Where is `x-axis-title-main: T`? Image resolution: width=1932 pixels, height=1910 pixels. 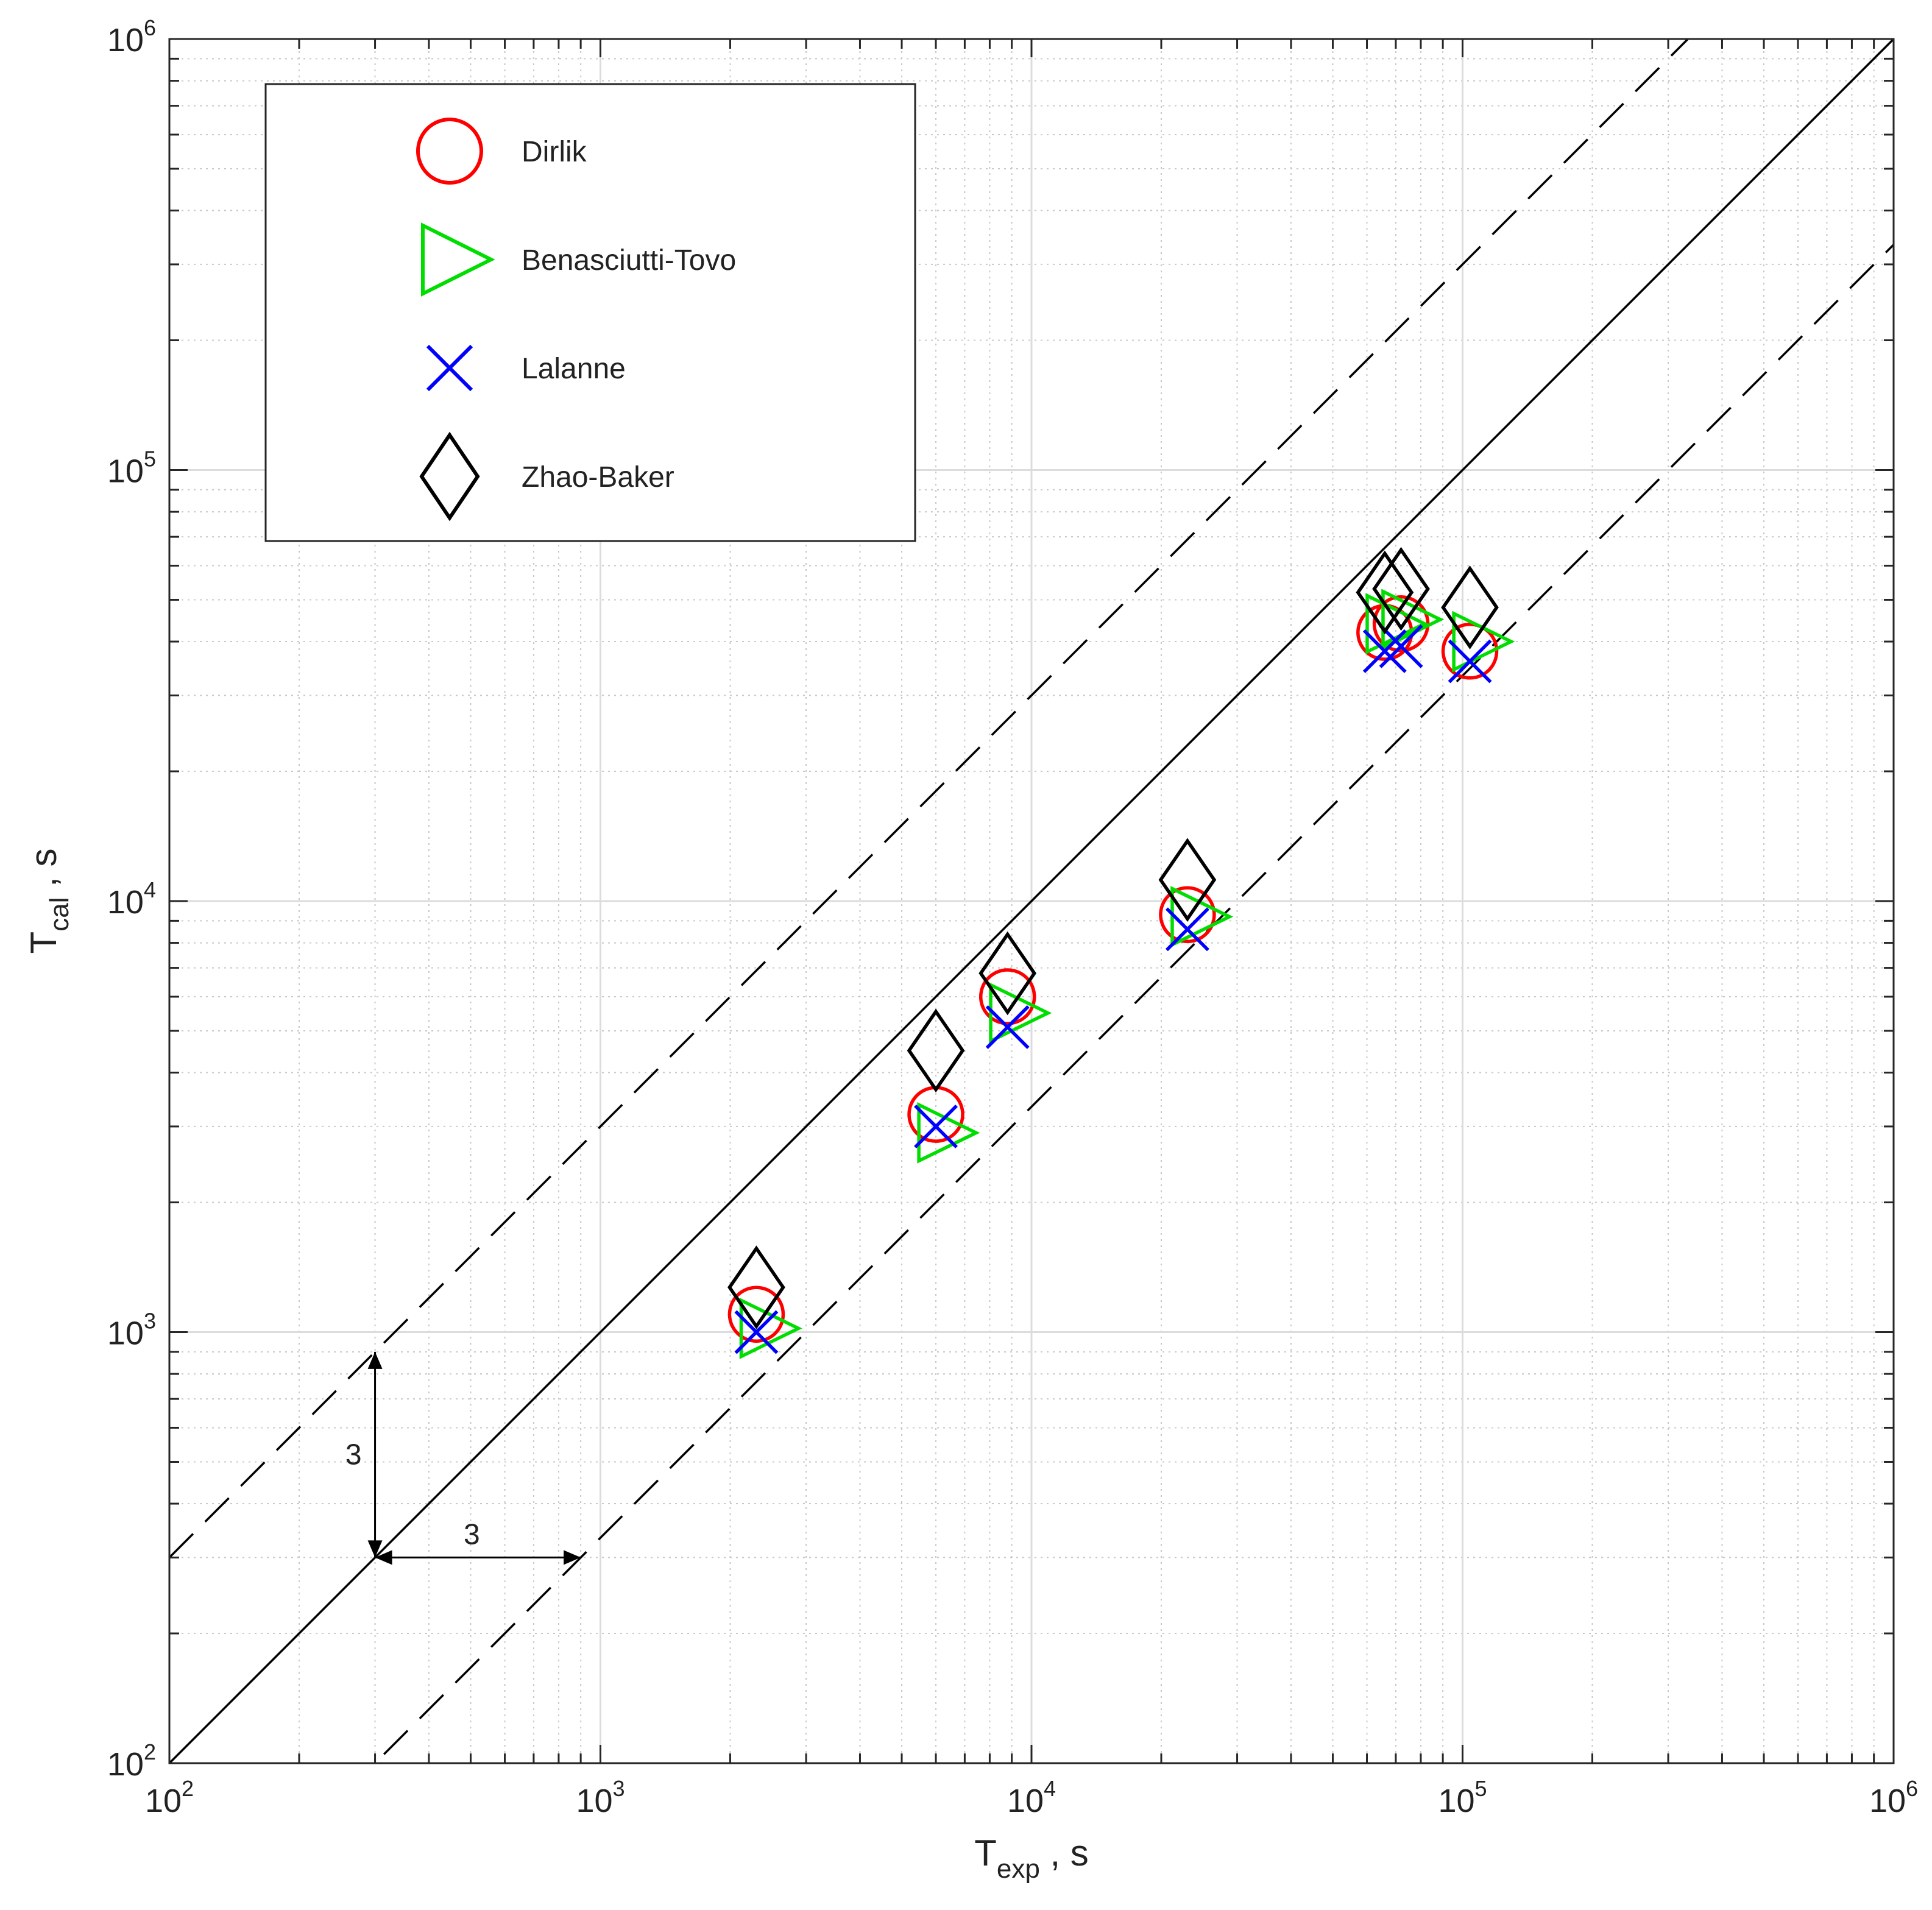
x-axis-title-main: T is located at coordinates (985, 1853).